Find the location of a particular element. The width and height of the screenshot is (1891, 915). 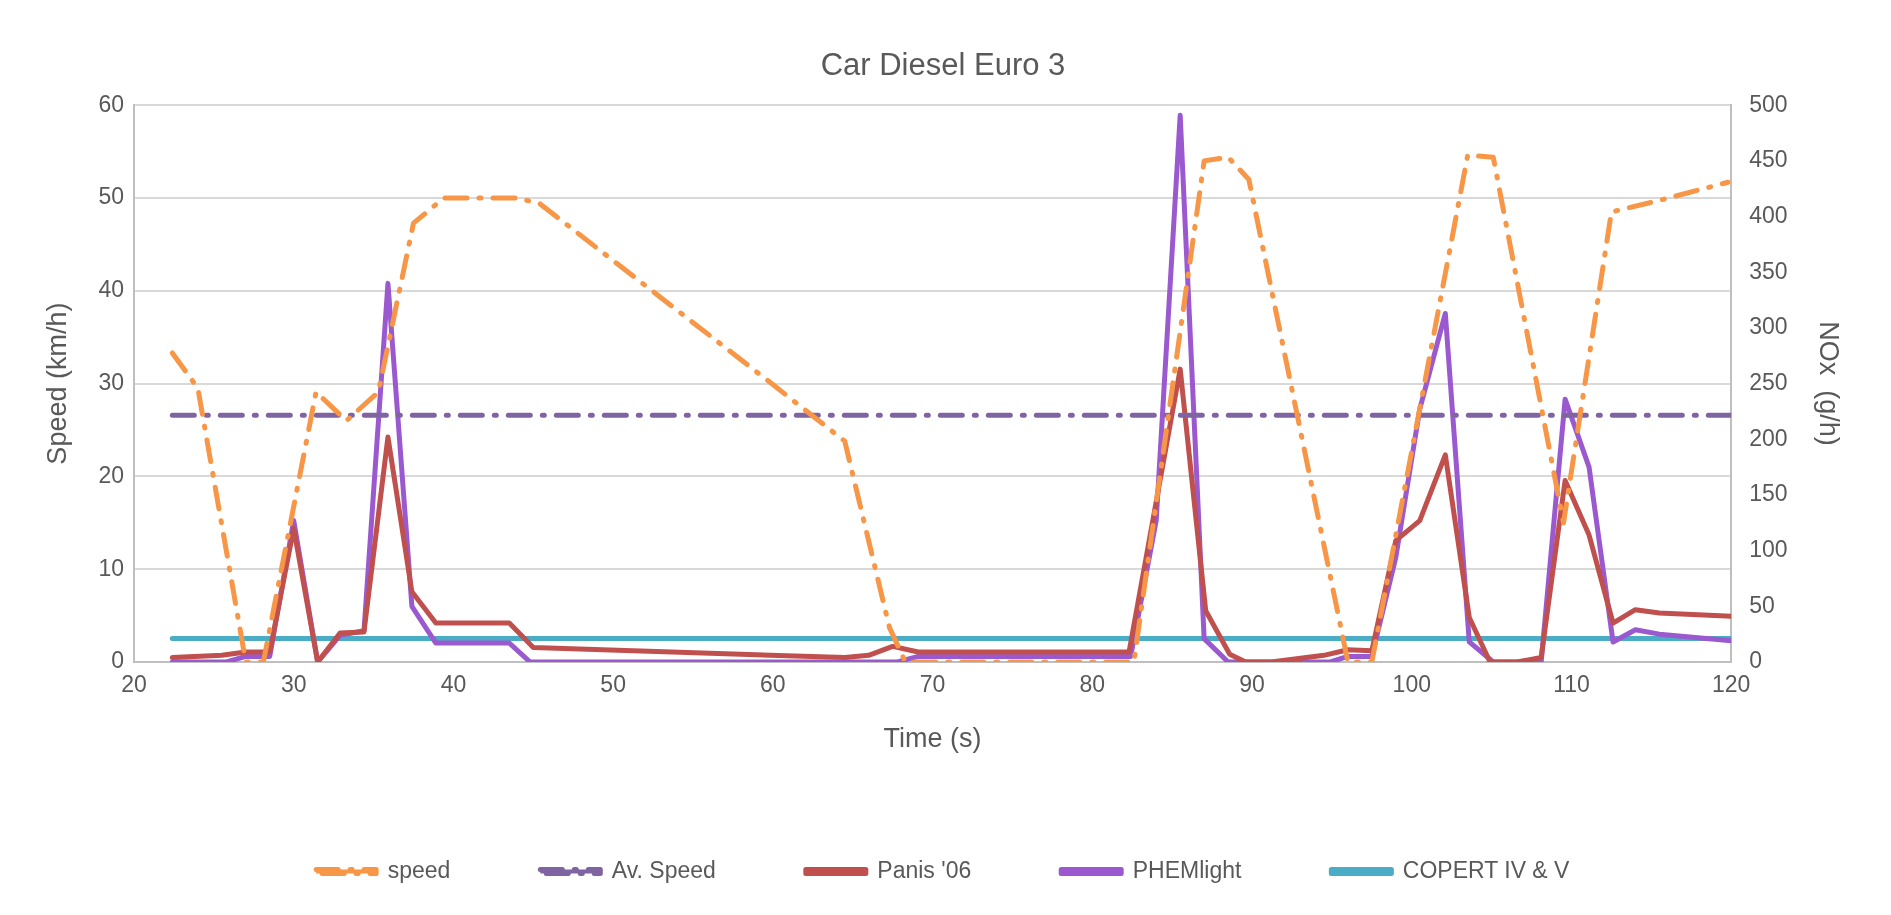

y-tick-label: 50 is located at coordinates (111, 196).